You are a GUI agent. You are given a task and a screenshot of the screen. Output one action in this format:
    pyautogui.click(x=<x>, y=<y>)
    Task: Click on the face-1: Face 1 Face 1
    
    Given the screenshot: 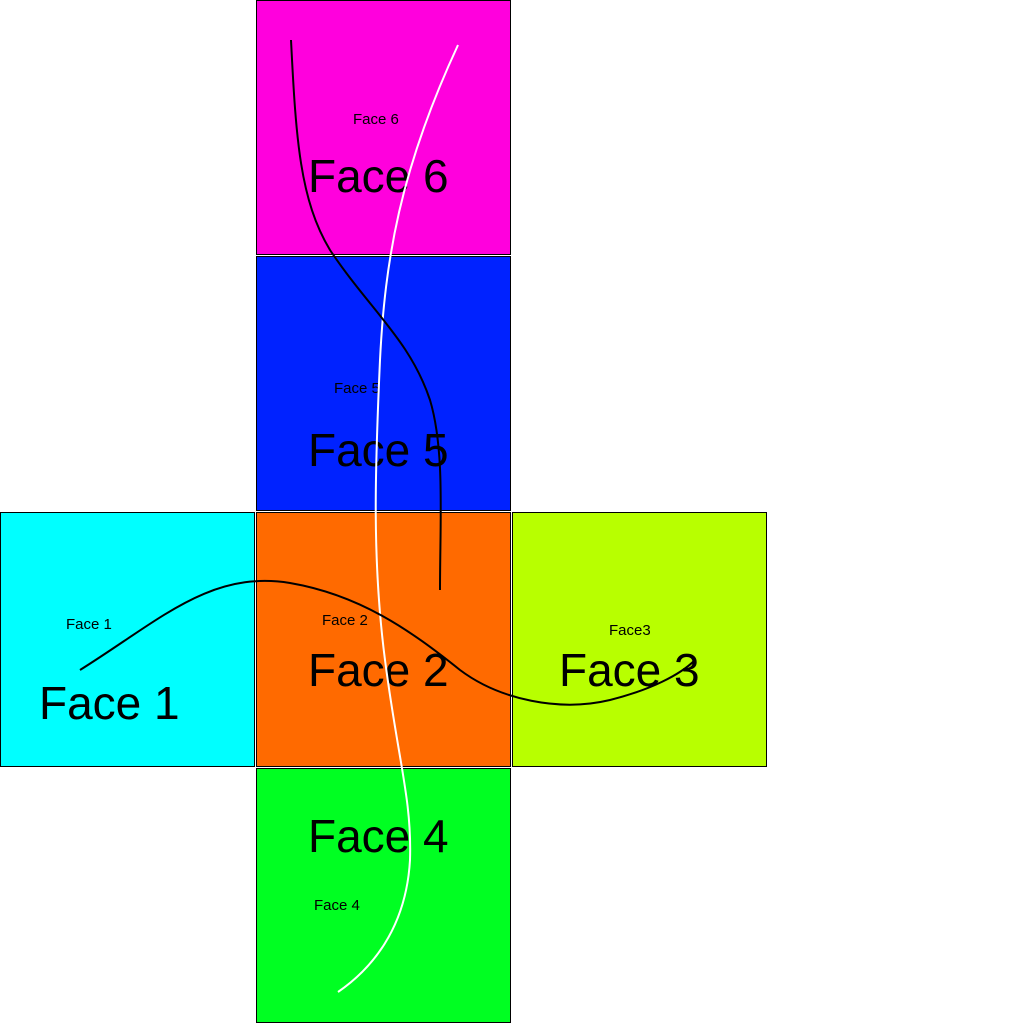 What is the action you would take?
    pyautogui.click(x=127, y=639)
    